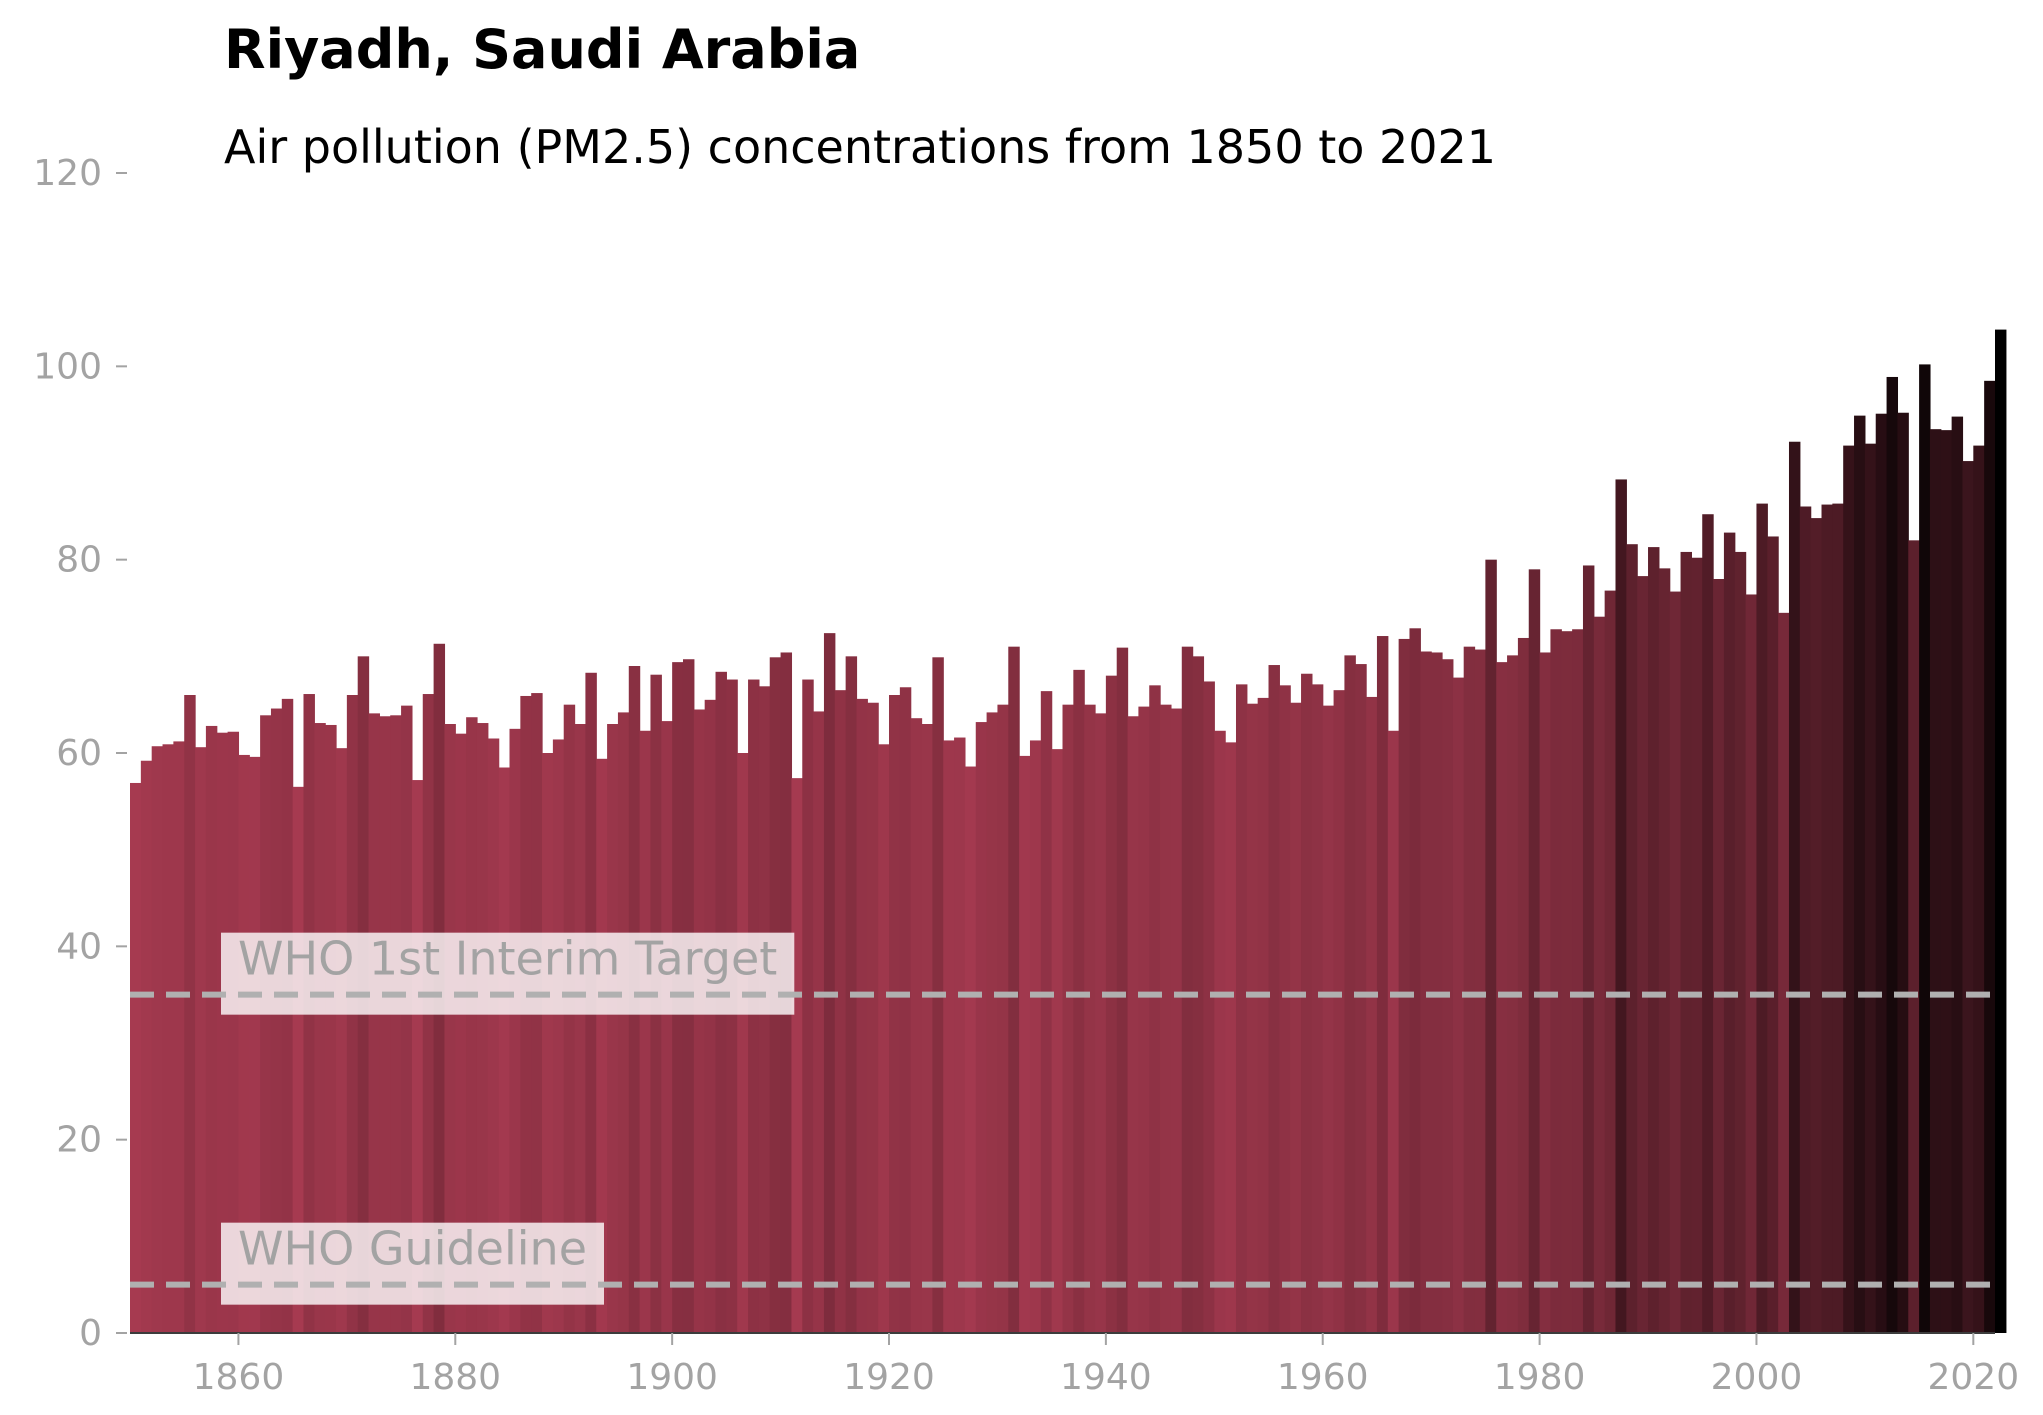 This screenshot has width=2043, height=1415. I want to click on bar-1912, so click(808, 1006).